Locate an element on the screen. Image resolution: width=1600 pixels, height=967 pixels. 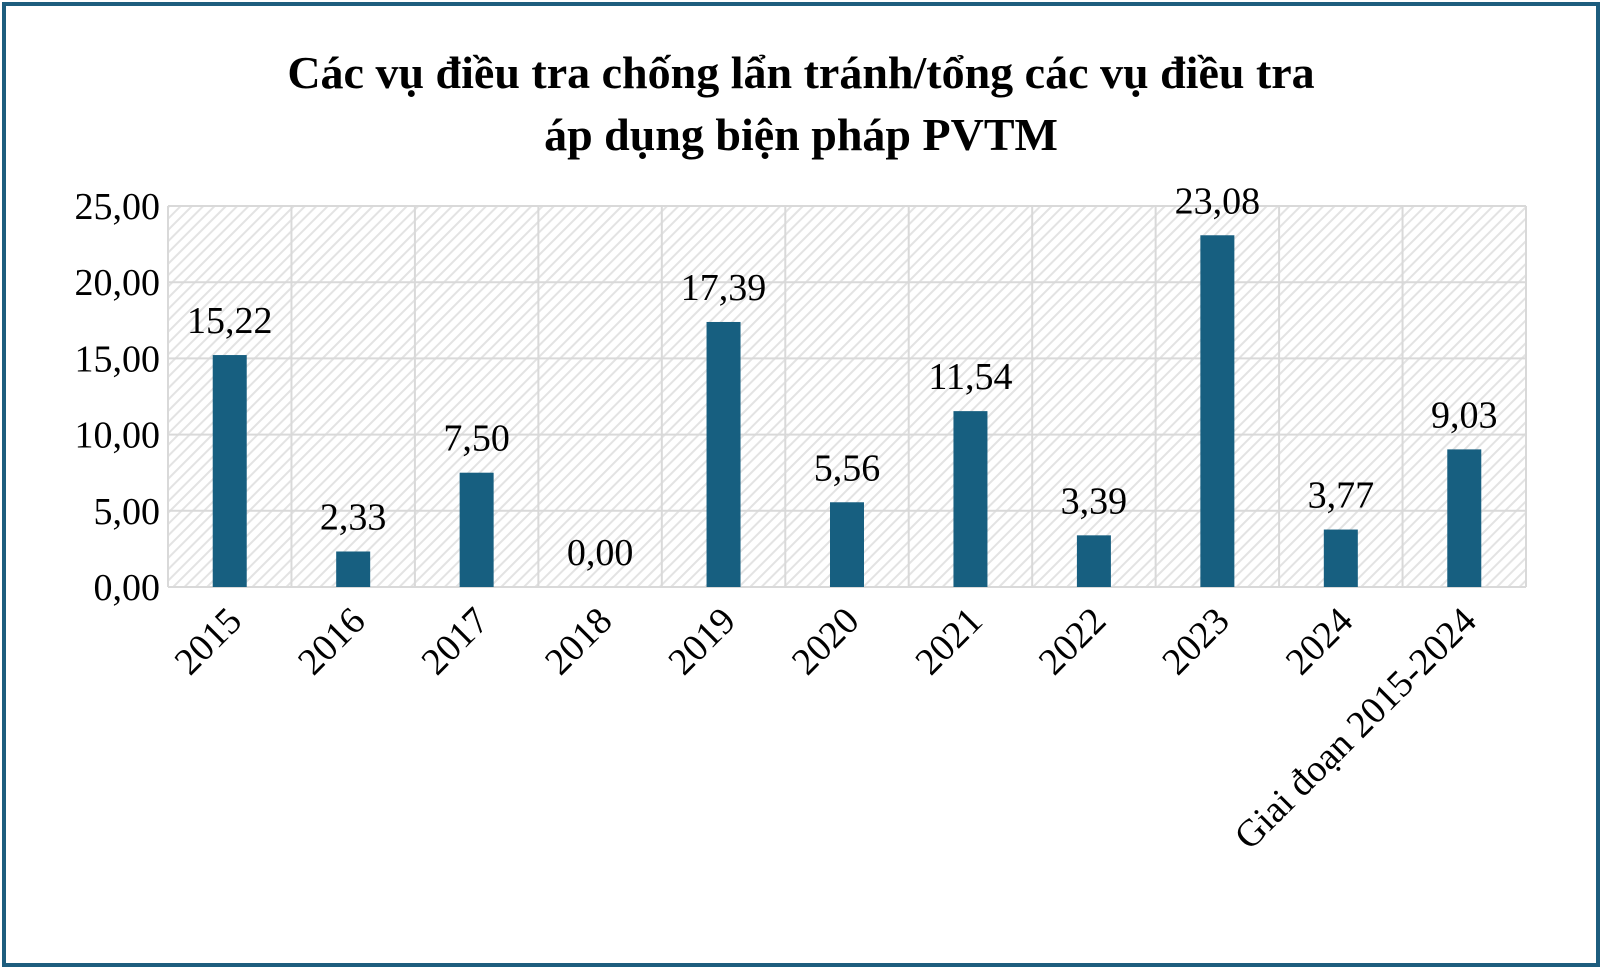
data-label: 11,54 is located at coordinates (970, 377).